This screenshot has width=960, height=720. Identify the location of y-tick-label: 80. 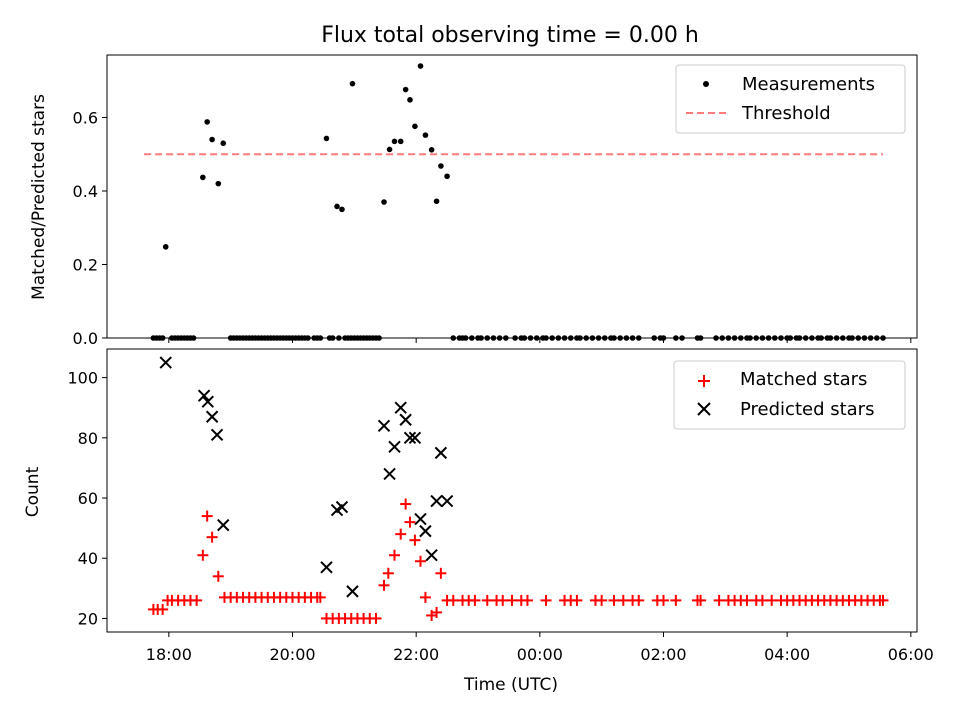
(88, 438).